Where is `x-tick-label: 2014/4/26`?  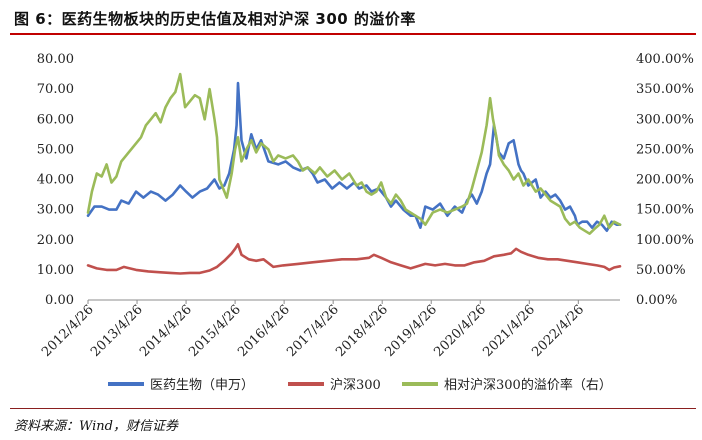
x-tick-label: 2014/4/26 is located at coordinates (166, 331).